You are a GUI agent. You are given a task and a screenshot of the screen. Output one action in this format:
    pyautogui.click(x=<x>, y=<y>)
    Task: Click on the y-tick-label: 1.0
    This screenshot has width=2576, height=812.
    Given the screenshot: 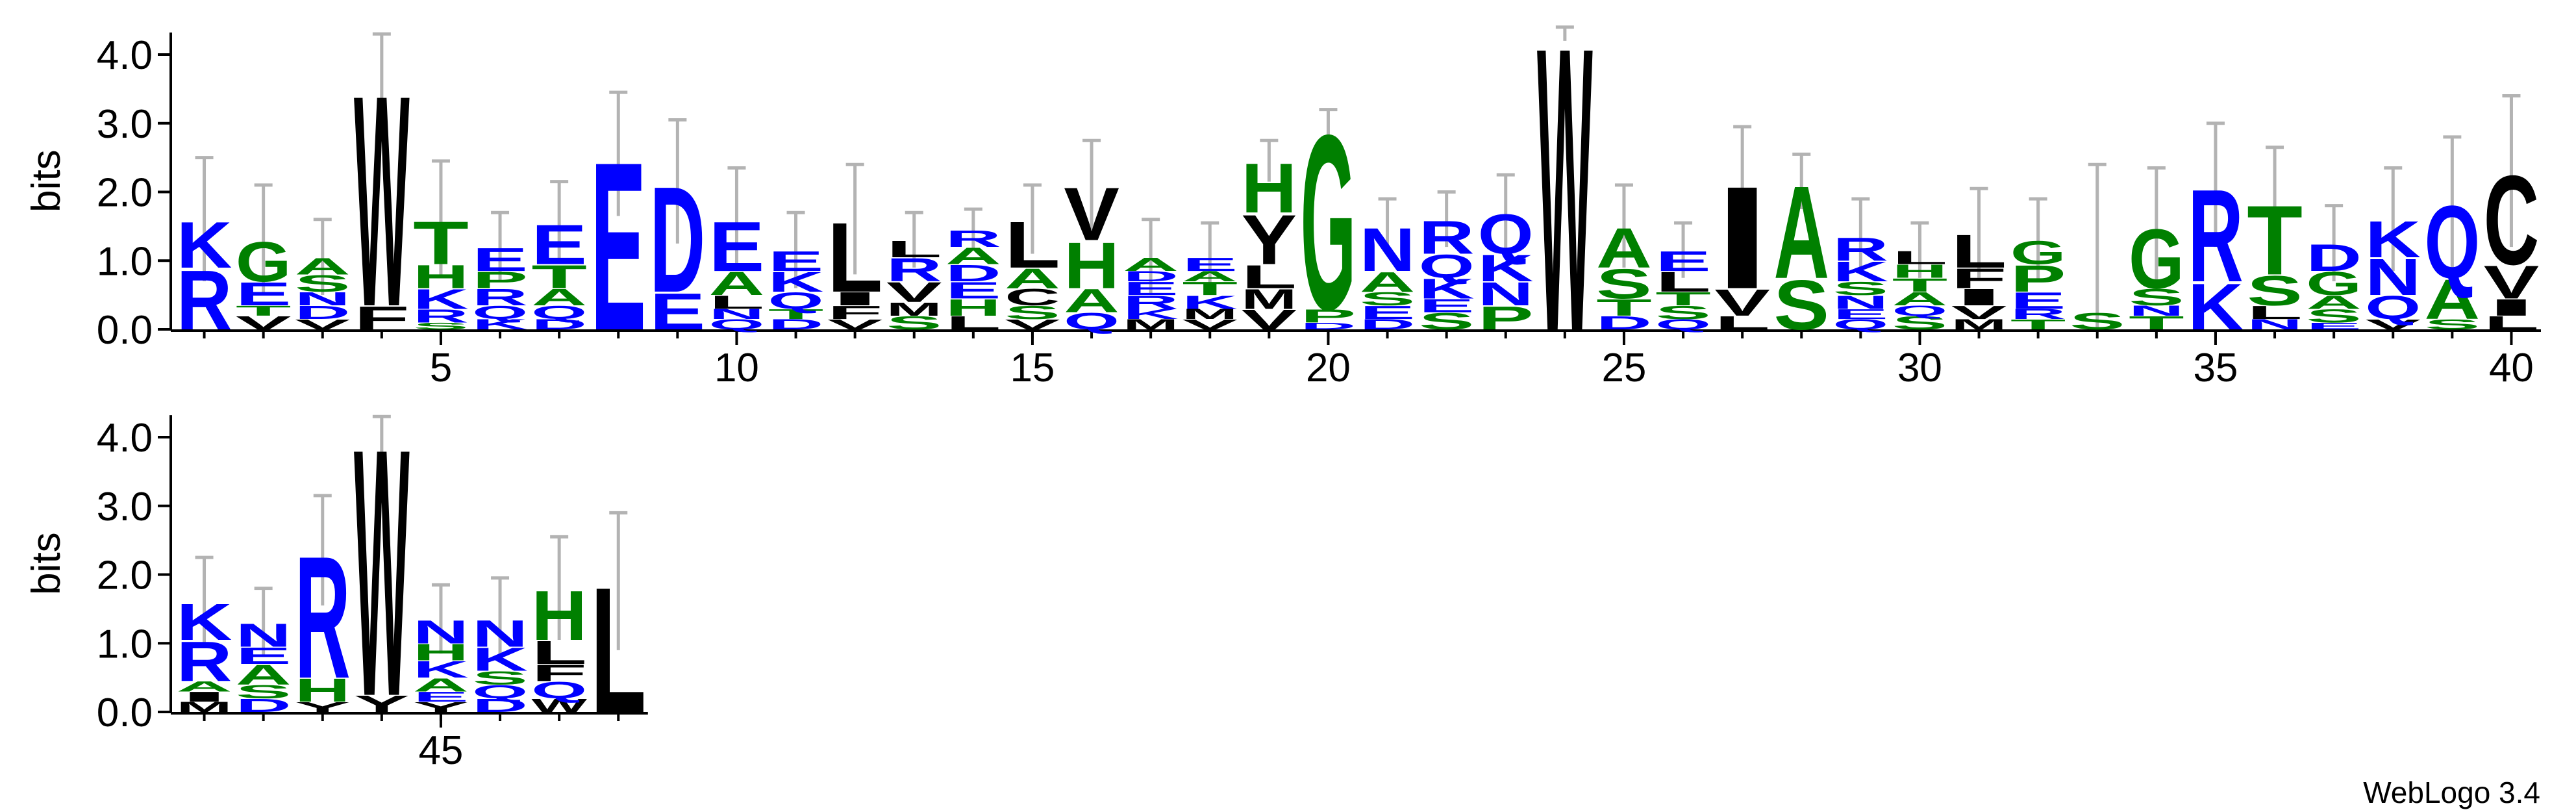 What is the action you would take?
    pyautogui.click(x=125, y=261)
    